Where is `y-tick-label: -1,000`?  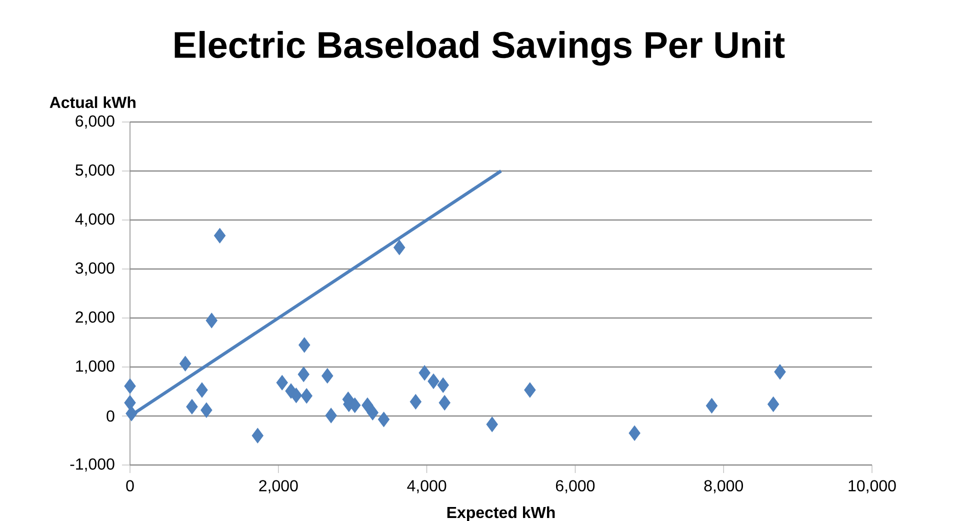
y-tick-label: -1,000 is located at coordinates (92, 465).